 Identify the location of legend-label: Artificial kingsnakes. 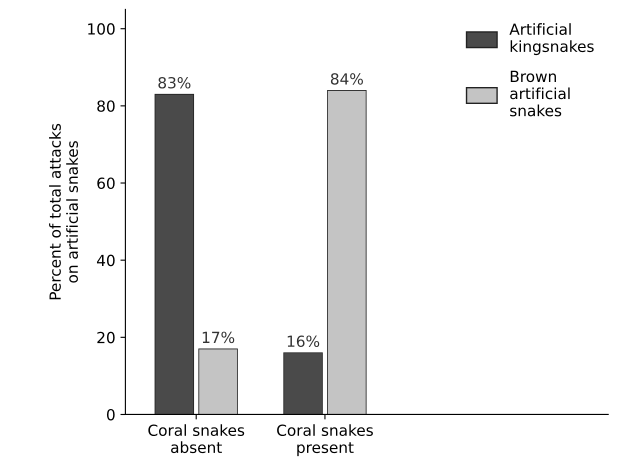
(551, 39).